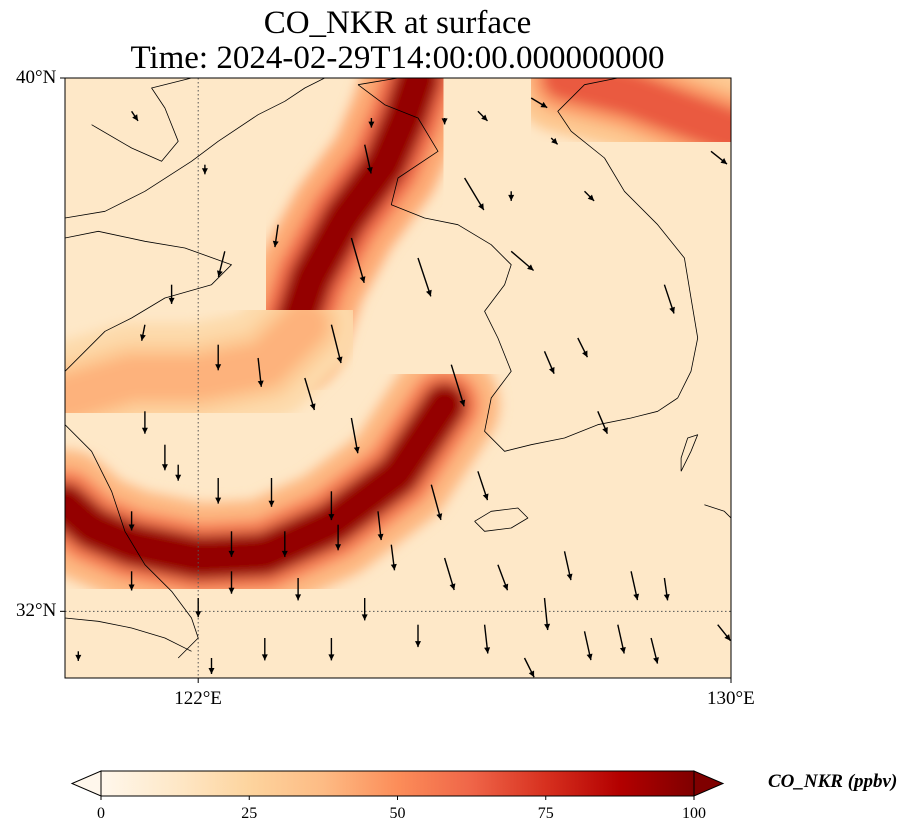 The height and width of the screenshot is (836, 920). Describe the element at coordinates (397, 813) in the screenshot. I see `colorbar-tick-label: 50` at that location.